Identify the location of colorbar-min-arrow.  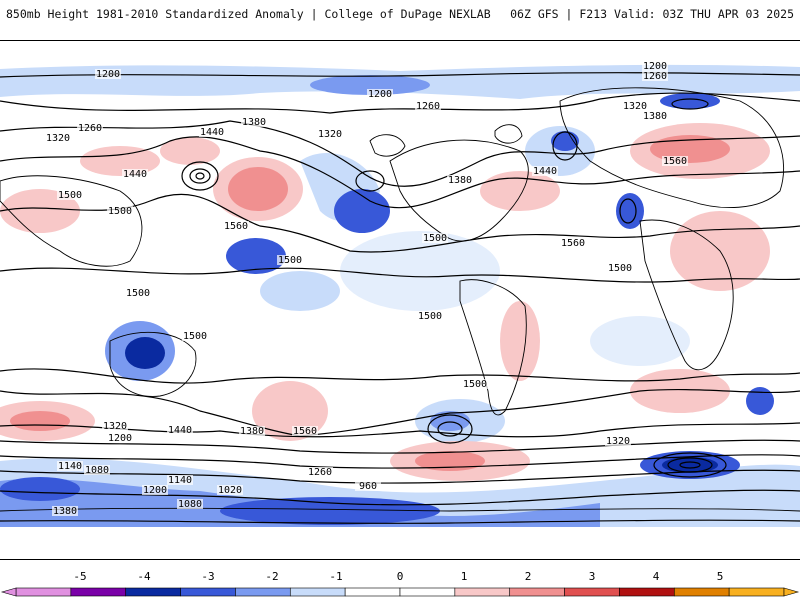
(8, 592).